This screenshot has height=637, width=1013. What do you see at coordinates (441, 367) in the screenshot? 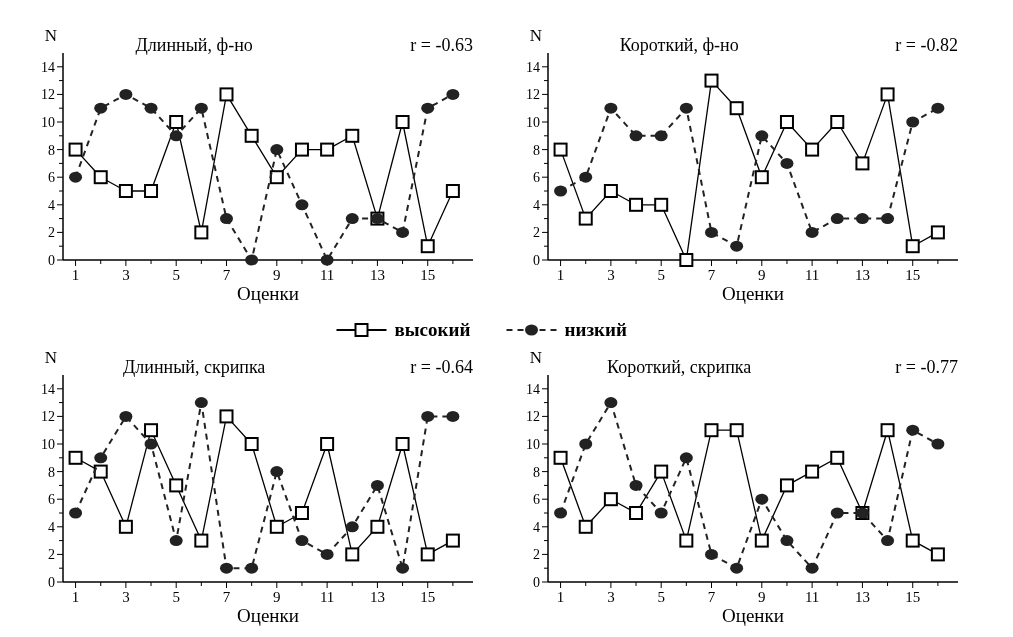
I see `annotation: r = -0.64` at bounding box center [441, 367].